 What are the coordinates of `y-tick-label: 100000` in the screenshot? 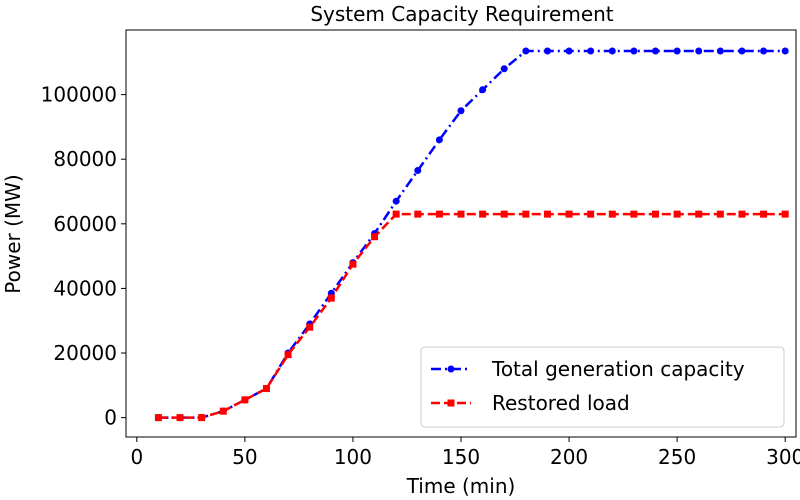 It's located at (79, 95).